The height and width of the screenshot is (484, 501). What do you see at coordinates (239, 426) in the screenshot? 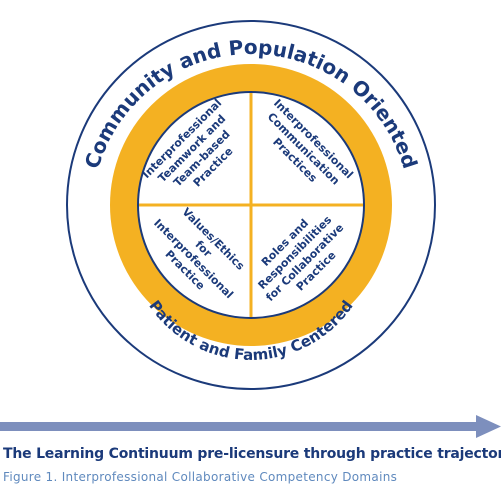
I see `arrow-shaft` at bounding box center [239, 426].